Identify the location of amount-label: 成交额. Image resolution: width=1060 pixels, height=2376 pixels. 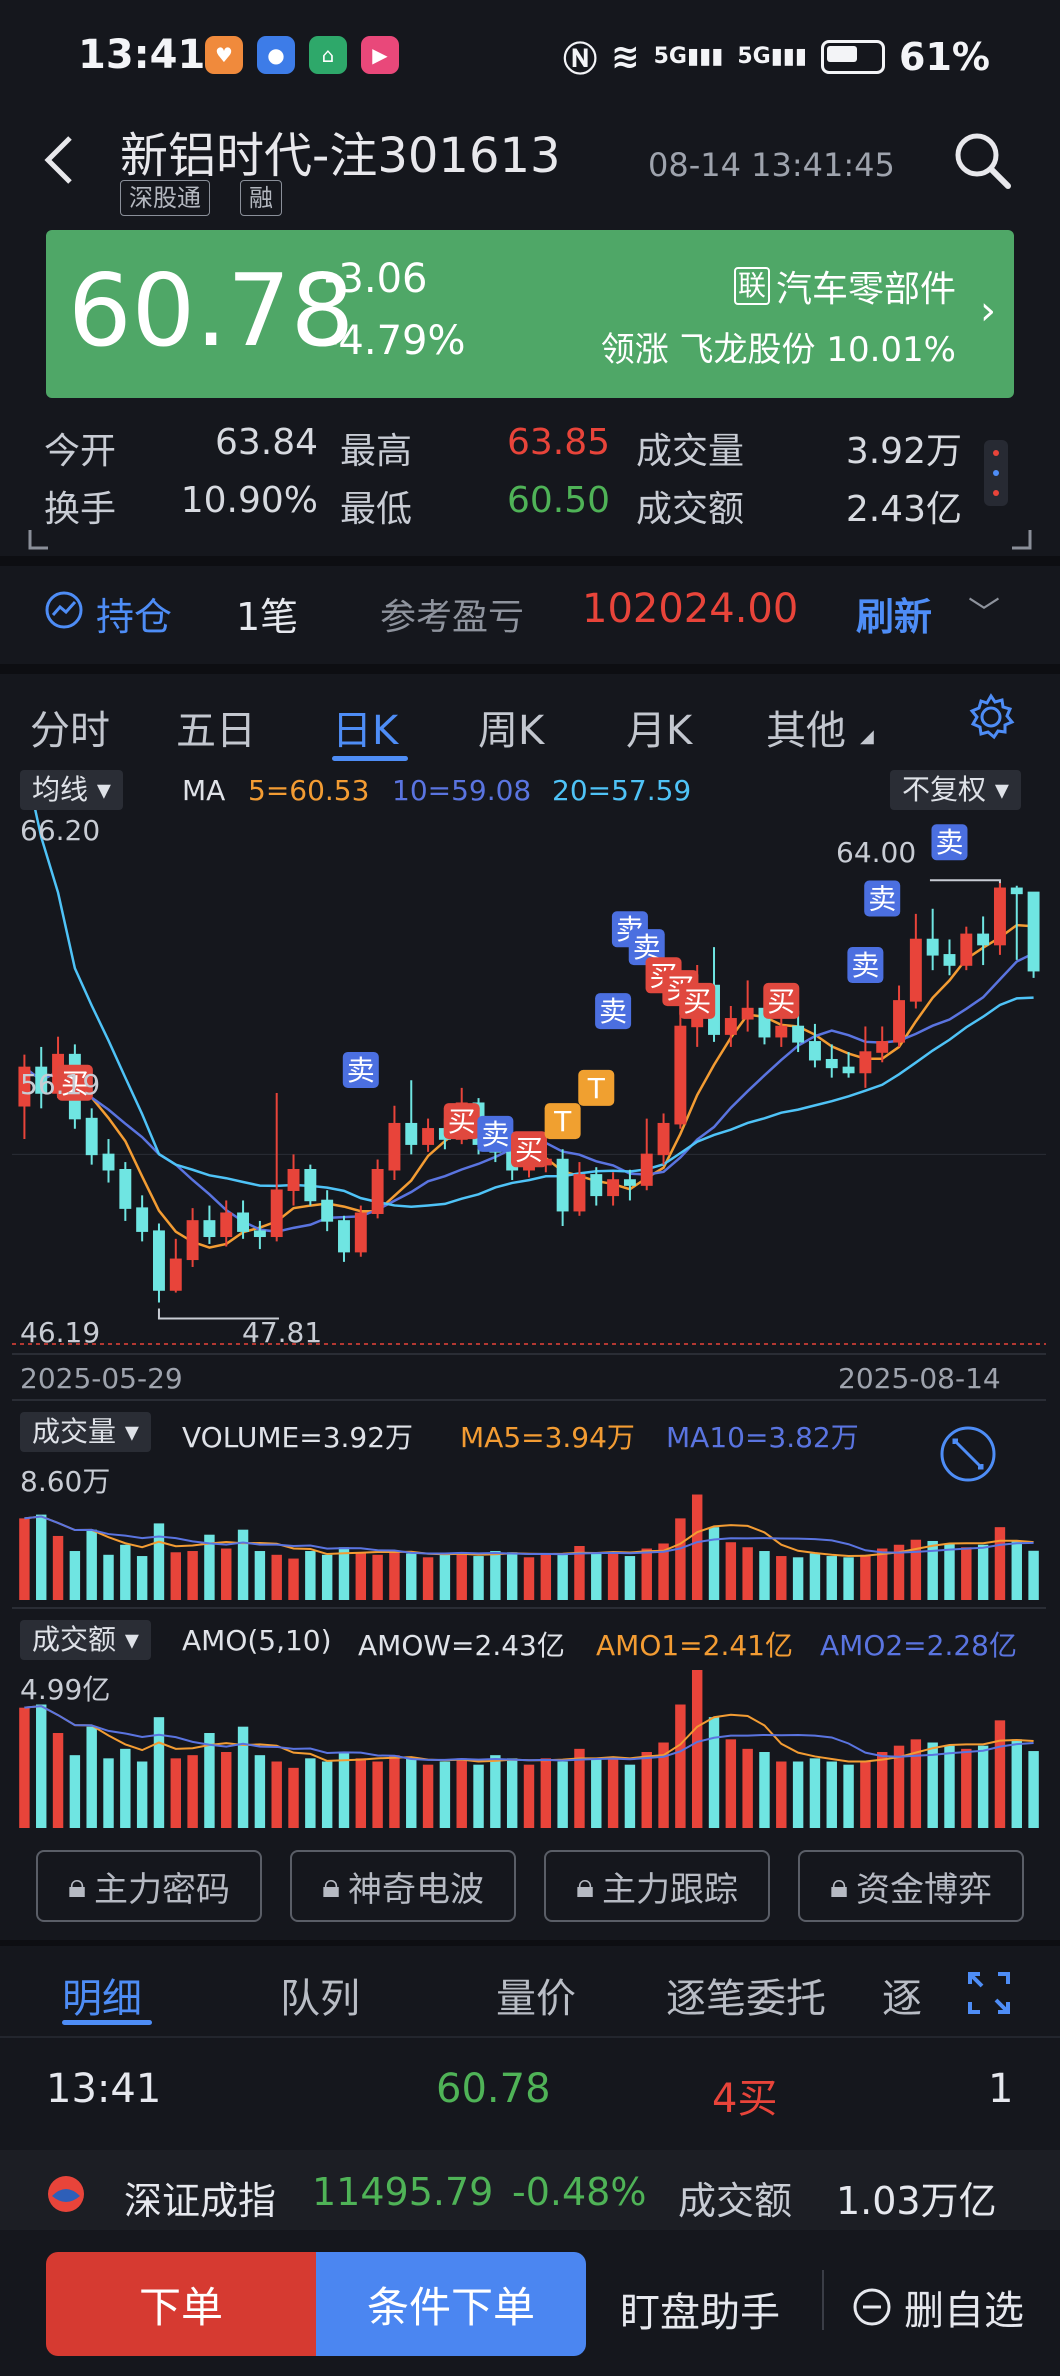
(690, 509).